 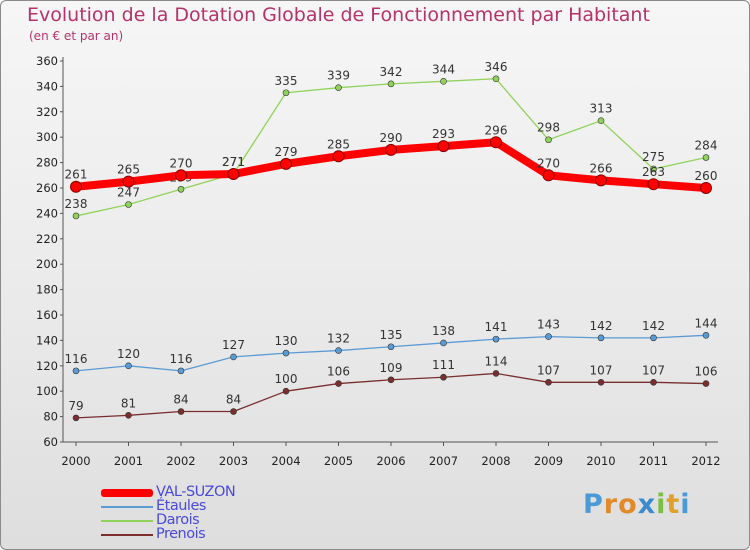 What do you see at coordinates (286, 379) in the screenshot?
I see `data-label: 100` at bounding box center [286, 379].